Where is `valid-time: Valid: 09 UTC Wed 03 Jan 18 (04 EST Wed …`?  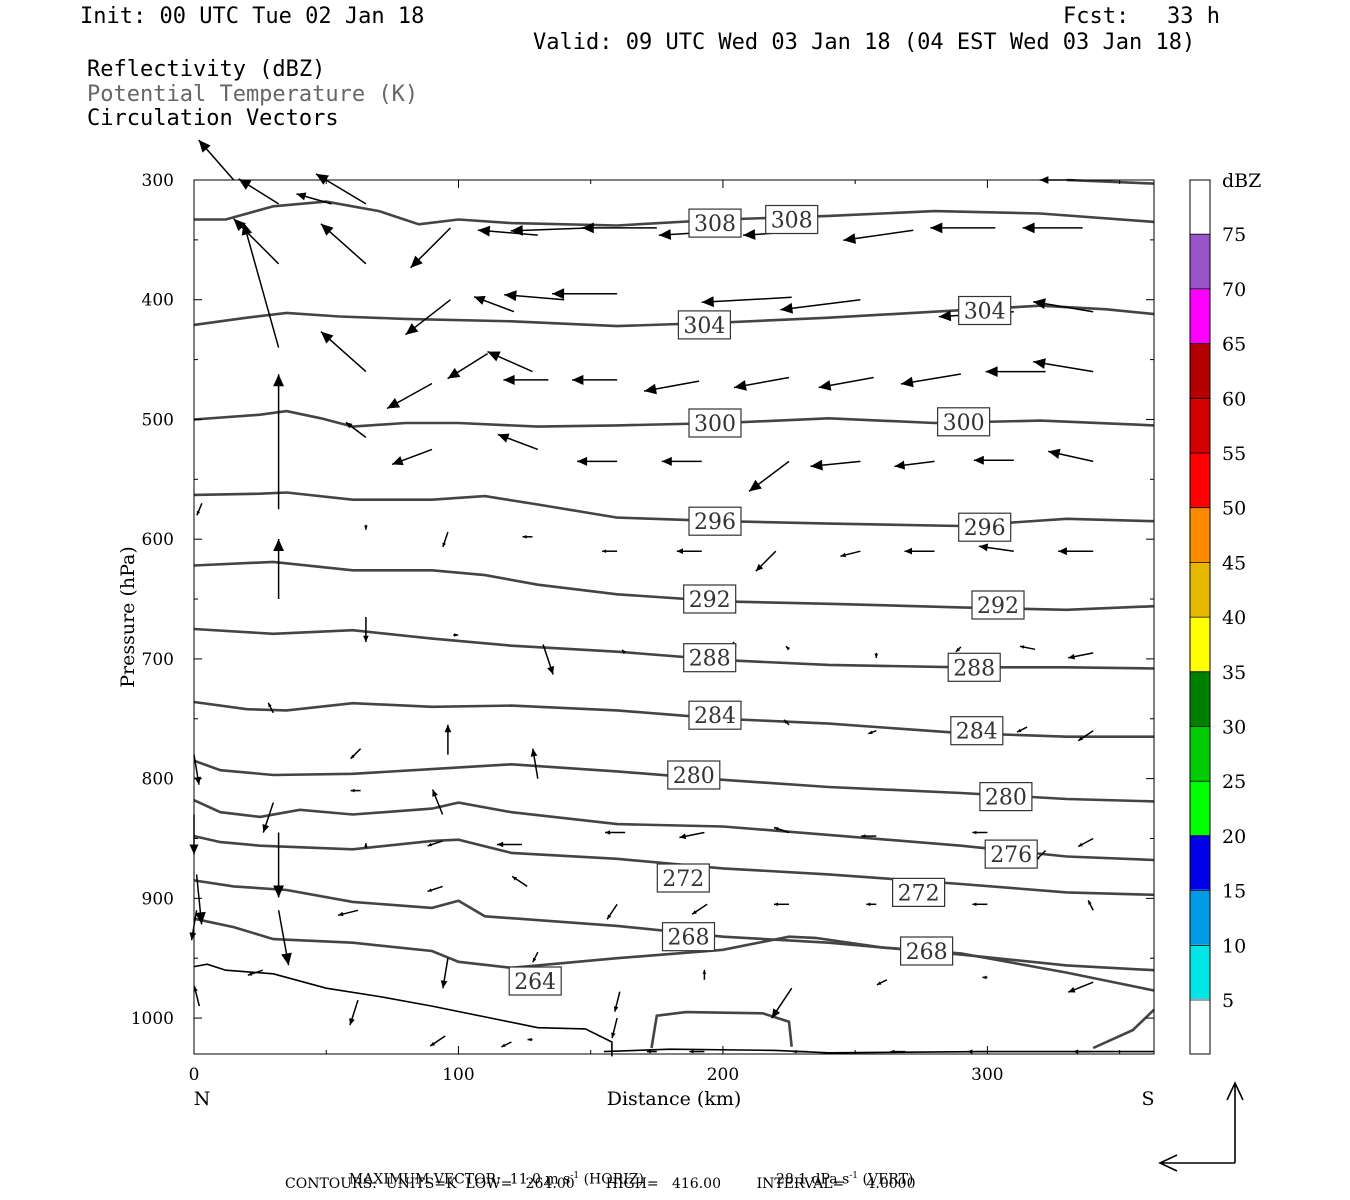
valid-time: Valid: 09 UTC Wed 03 Jan 18 (04 EST Wed … is located at coordinates (864, 42).